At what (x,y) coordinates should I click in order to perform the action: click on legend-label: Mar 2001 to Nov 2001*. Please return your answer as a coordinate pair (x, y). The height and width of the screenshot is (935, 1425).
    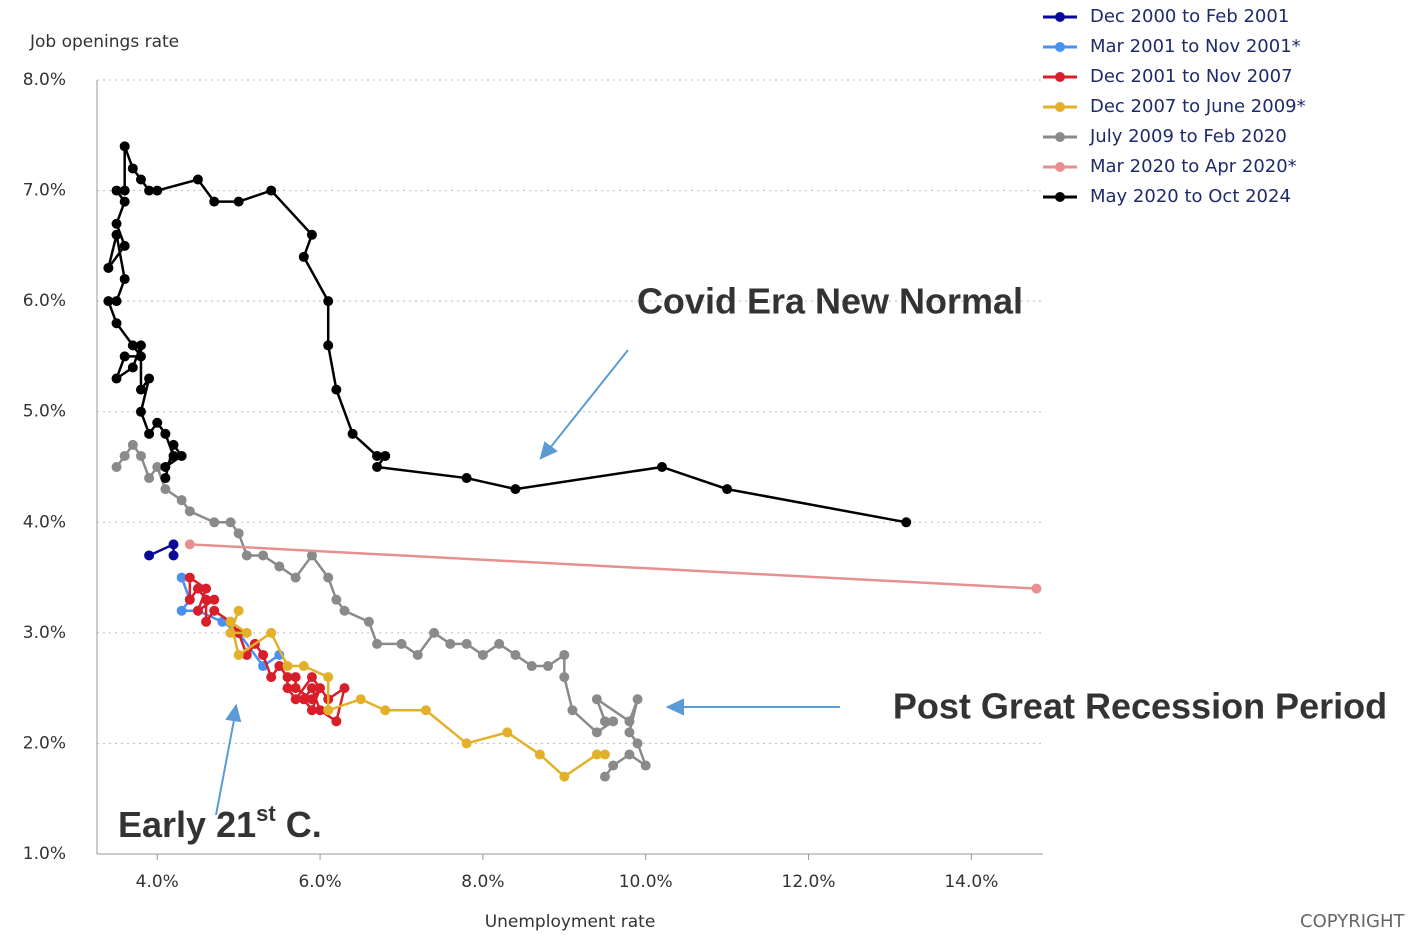
    Looking at the image, I should click on (1195, 46).